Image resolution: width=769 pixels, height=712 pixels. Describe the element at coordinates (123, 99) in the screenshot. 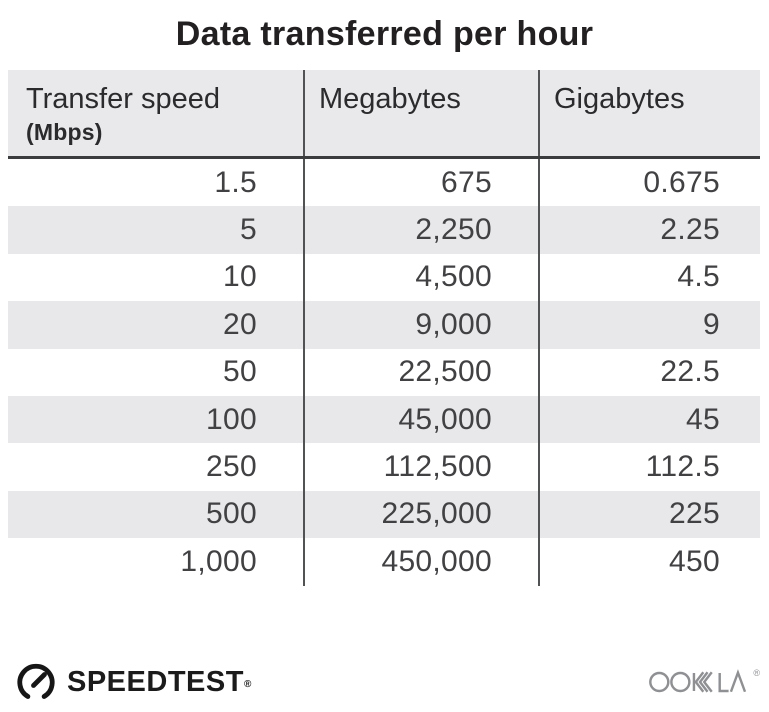

I see `header-transfer-speed-label: Transfer speed` at that location.